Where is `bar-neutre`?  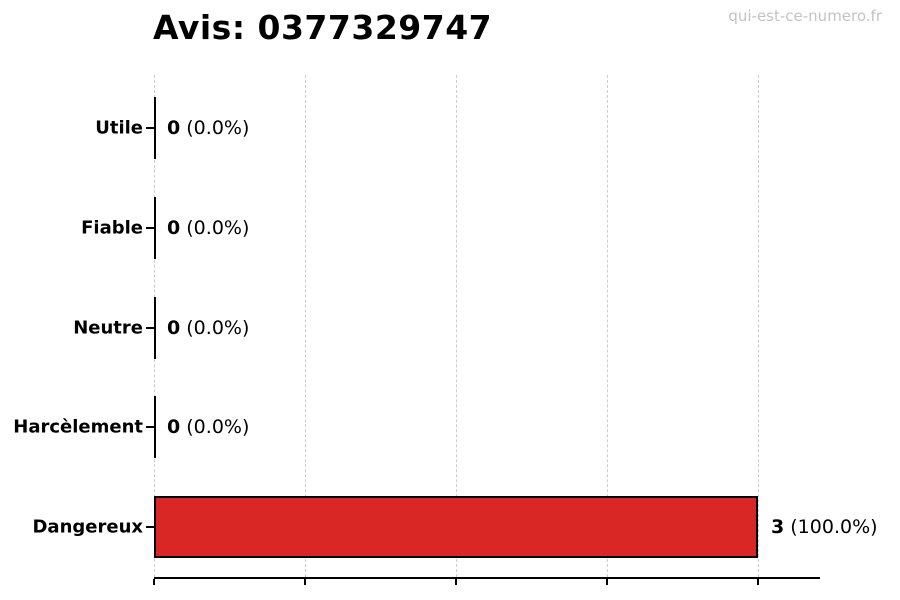
bar-neutre is located at coordinates (155, 327).